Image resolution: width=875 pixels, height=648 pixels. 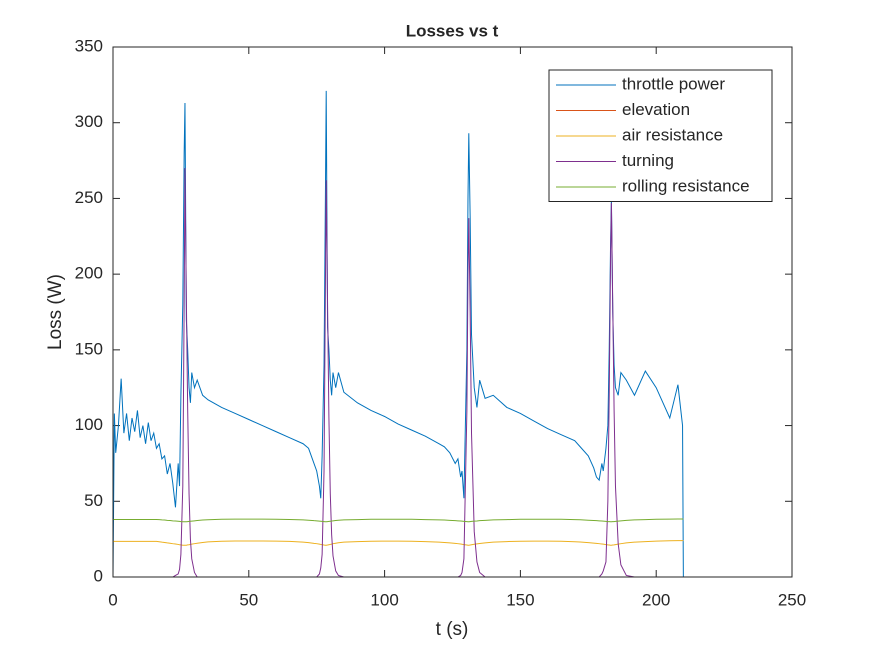 I want to click on x-tick-label: 150, so click(x=520, y=599).